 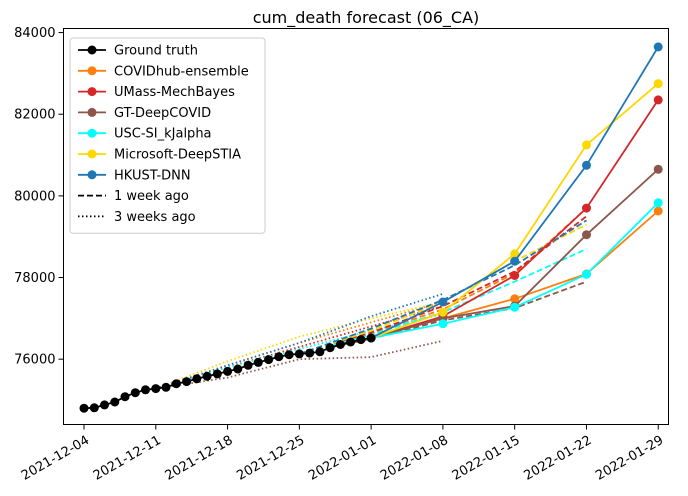 I want to click on dashed-line-UMass-MechBayes, so click(x=443, y=285).